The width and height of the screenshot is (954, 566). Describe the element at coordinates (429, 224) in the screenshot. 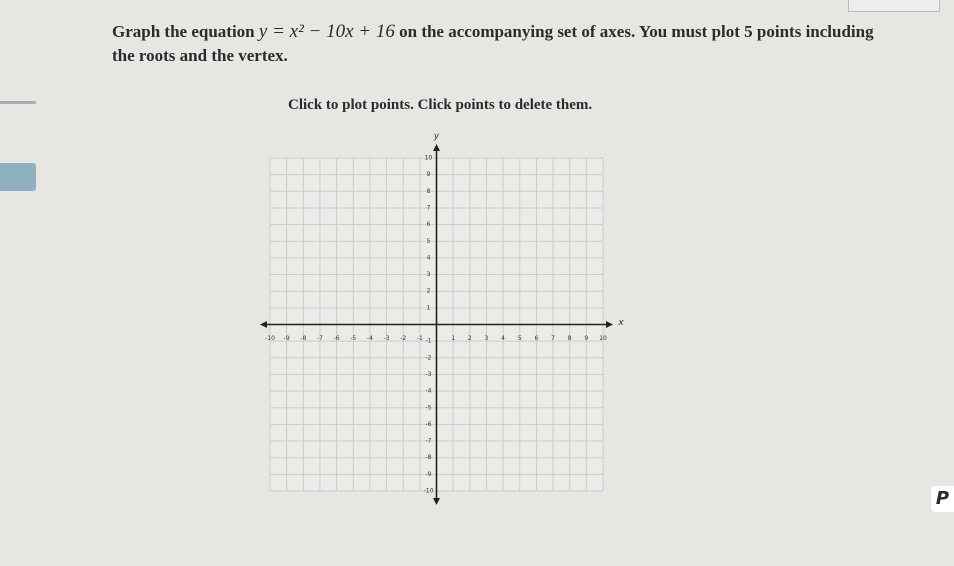

I see `y-tick-label: 6` at that location.